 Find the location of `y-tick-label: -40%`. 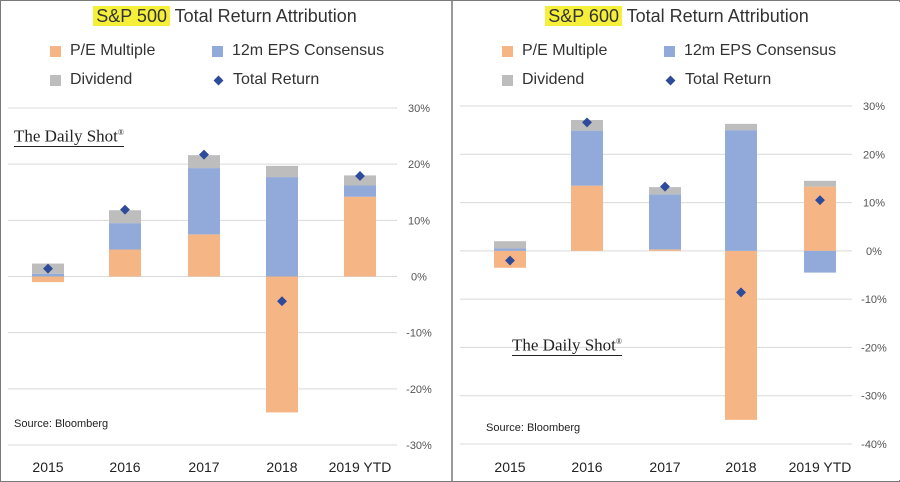

y-tick-label: -40% is located at coordinates (874, 445).